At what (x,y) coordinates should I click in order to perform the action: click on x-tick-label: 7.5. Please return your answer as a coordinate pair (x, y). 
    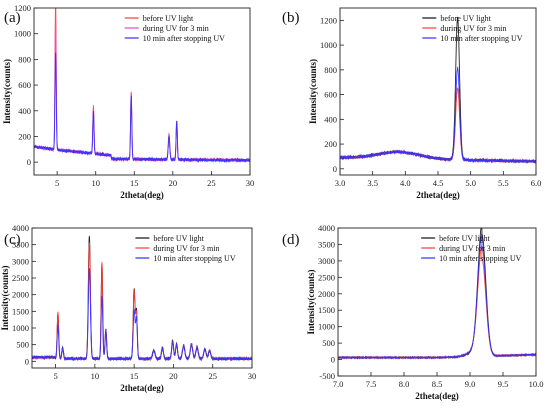
    Looking at the image, I should click on (371, 384).